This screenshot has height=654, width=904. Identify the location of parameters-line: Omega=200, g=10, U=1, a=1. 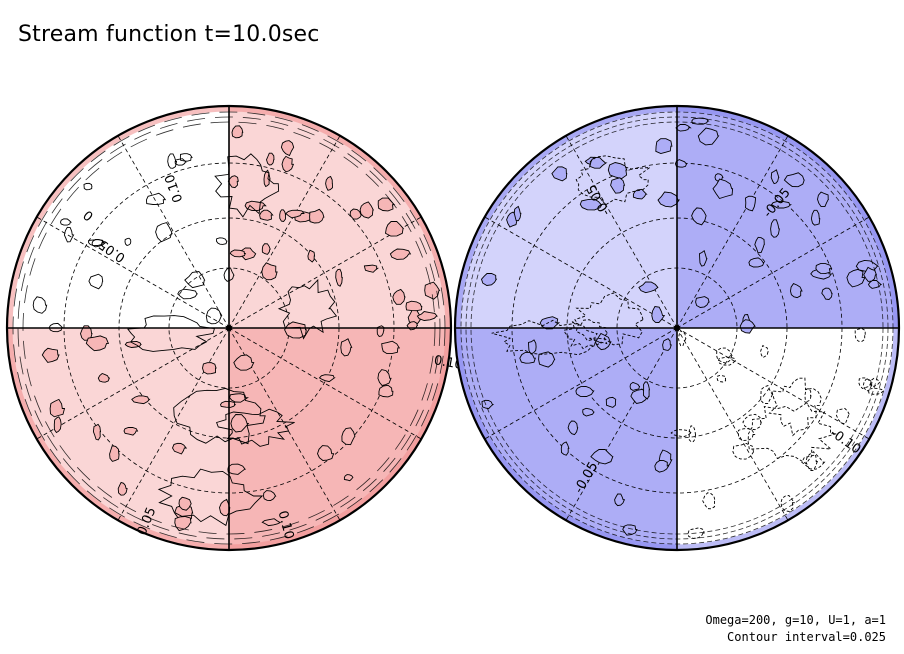
(795, 620).